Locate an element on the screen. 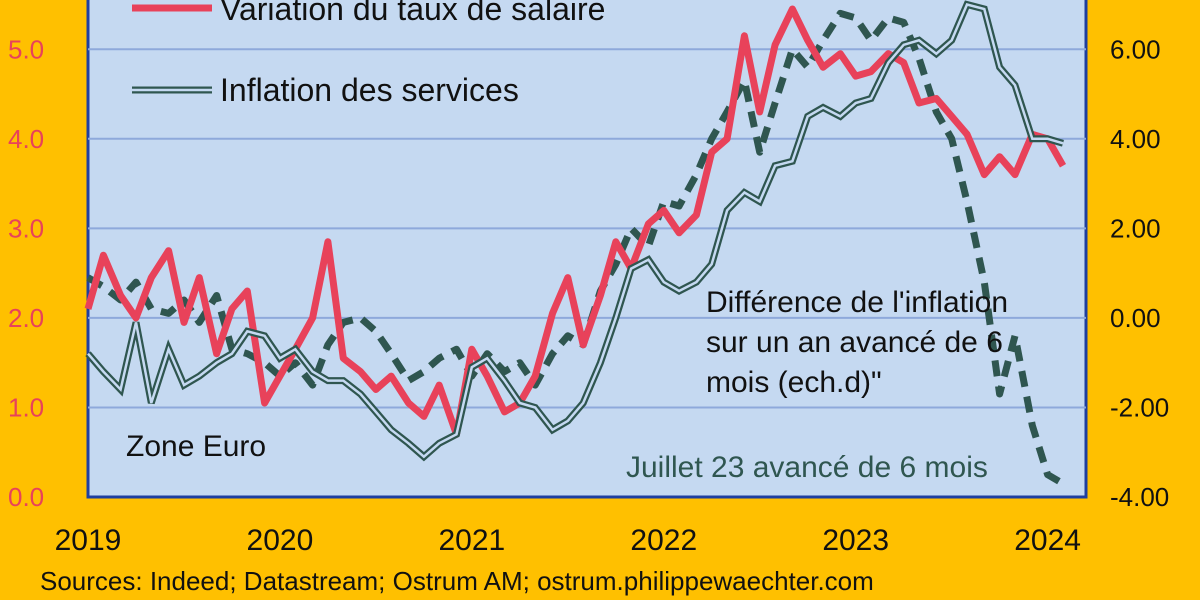  left-tick-label: 4.0 is located at coordinates (26, 139).